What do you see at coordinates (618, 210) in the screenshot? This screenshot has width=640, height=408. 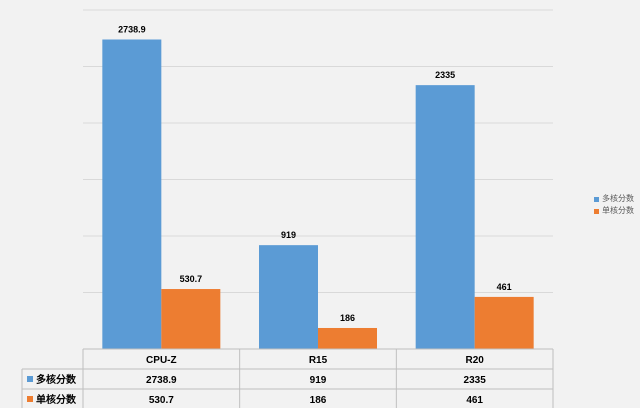 I see `legend-label-series-1: 单核分数` at bounding box center [618, 210].